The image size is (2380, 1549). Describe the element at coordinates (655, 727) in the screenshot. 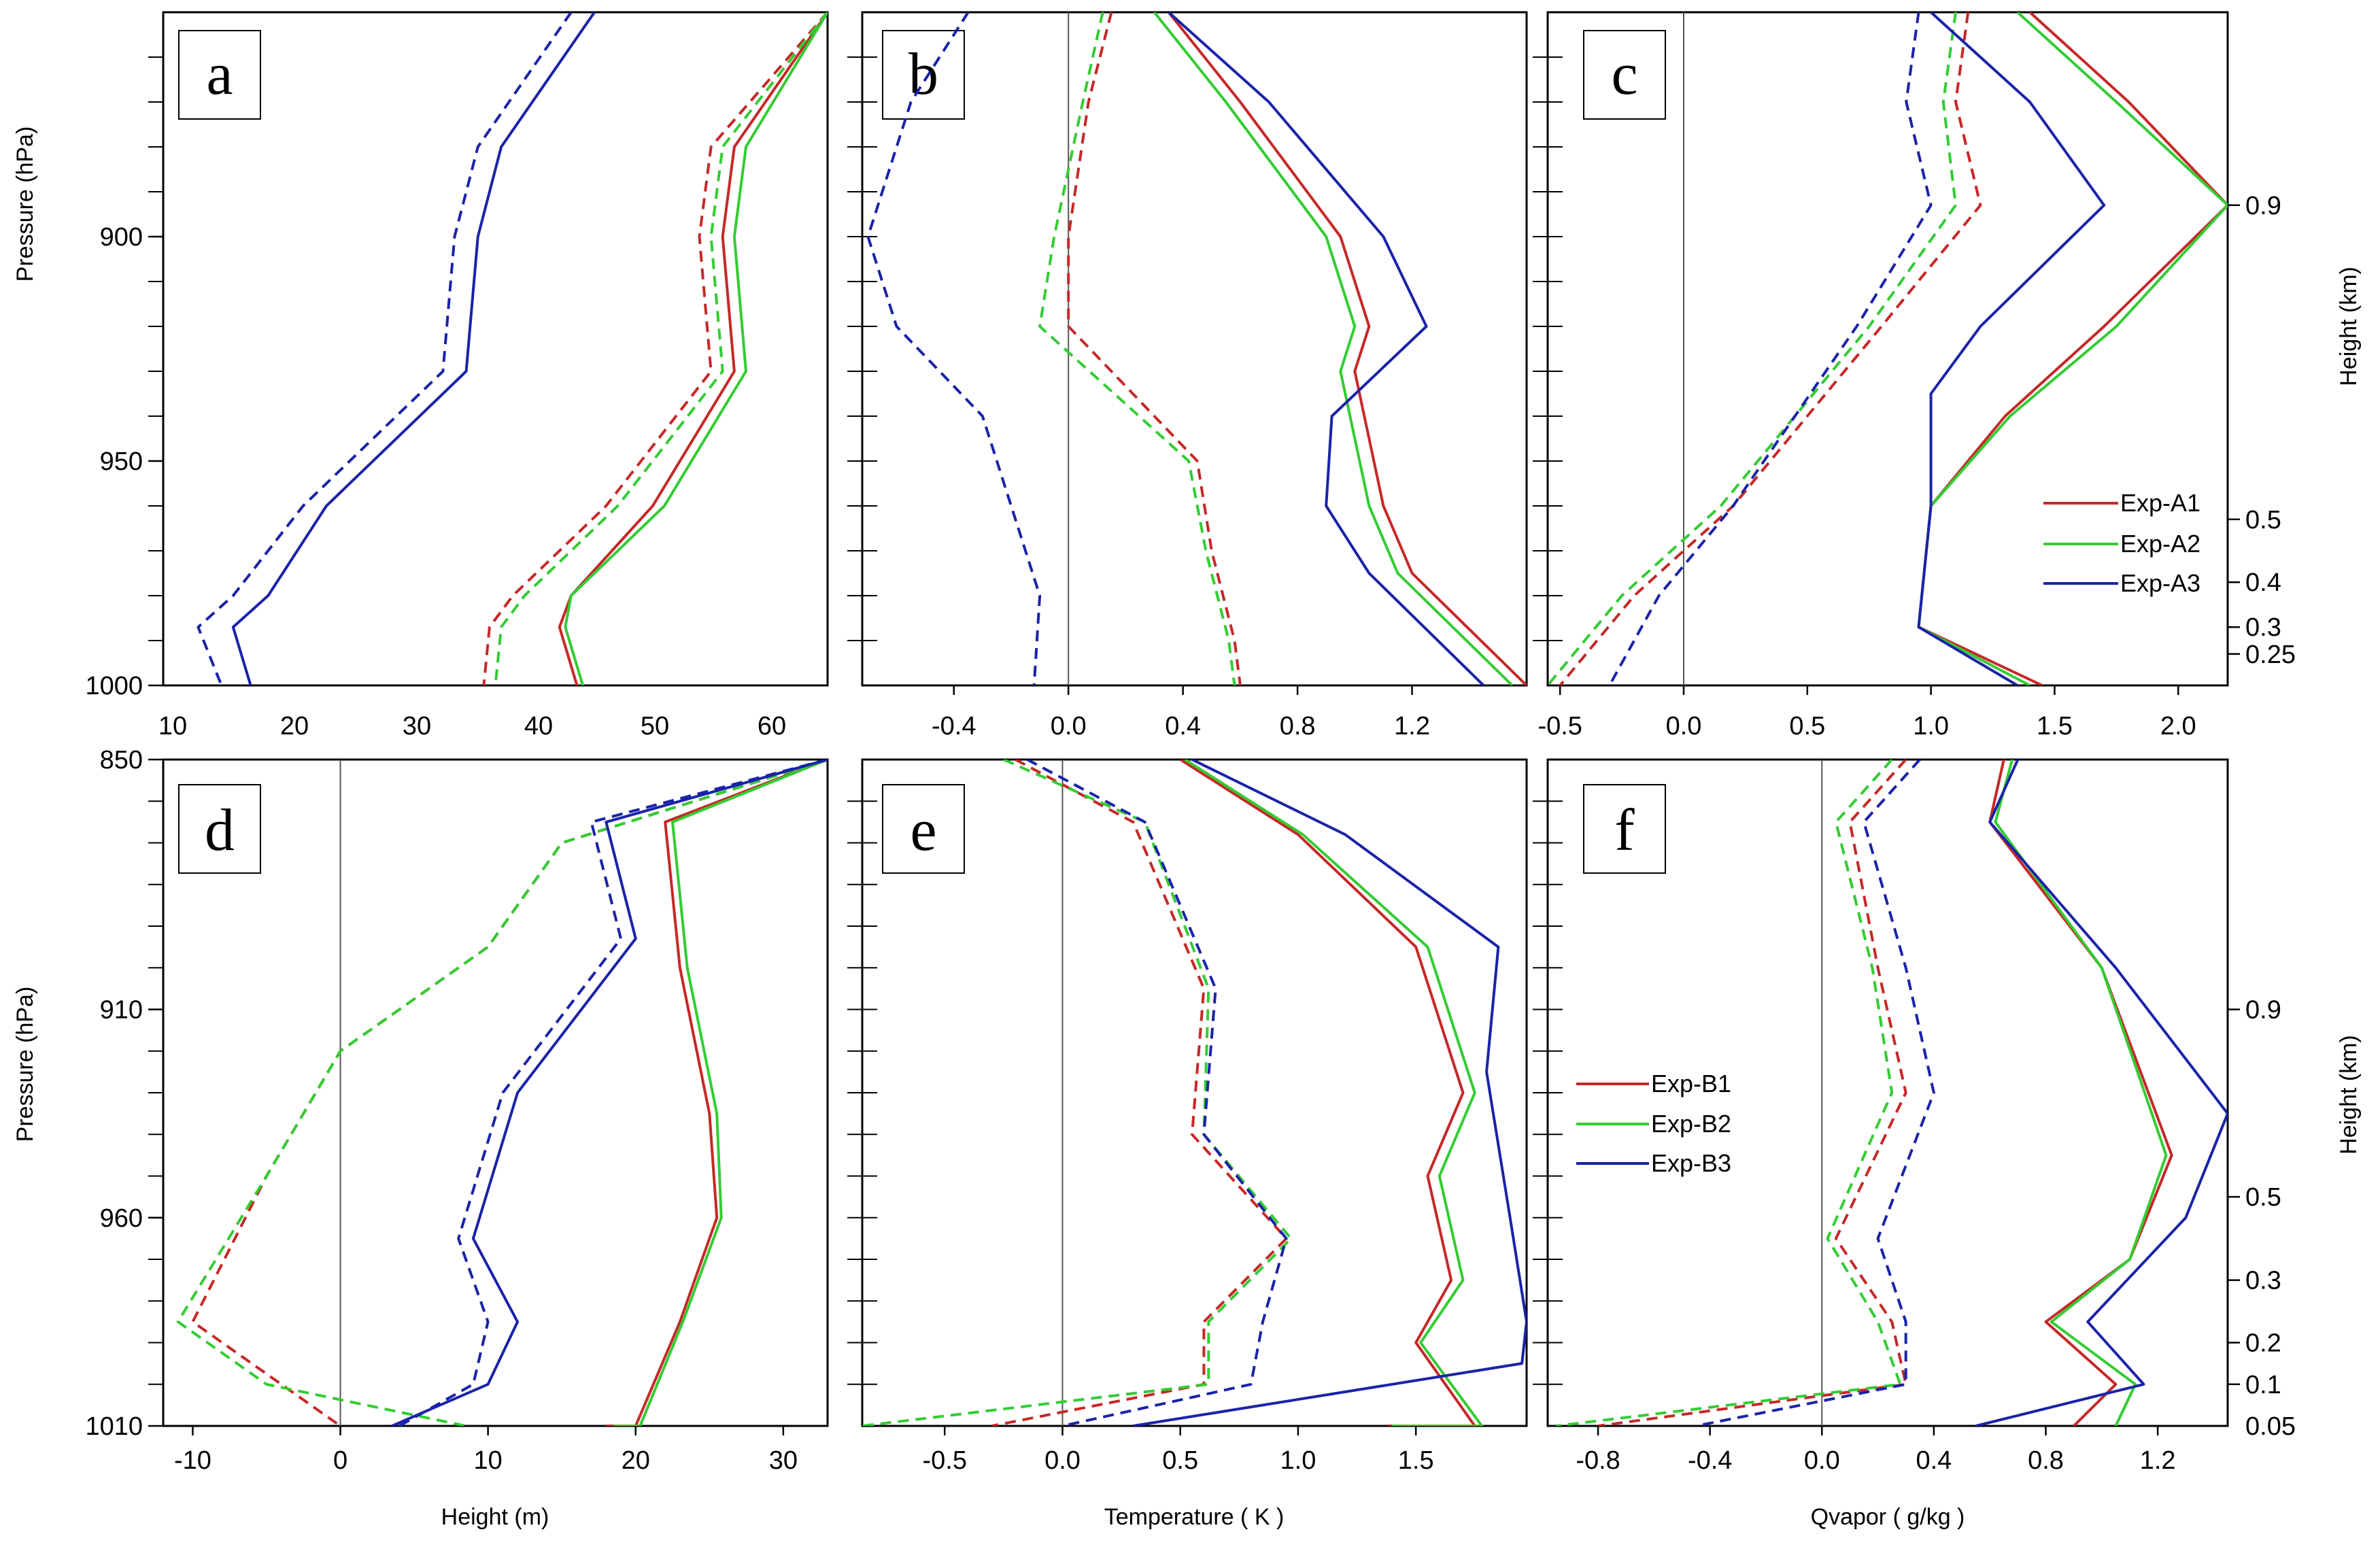

I see `panel-a-xtick-label: 50` at that location.